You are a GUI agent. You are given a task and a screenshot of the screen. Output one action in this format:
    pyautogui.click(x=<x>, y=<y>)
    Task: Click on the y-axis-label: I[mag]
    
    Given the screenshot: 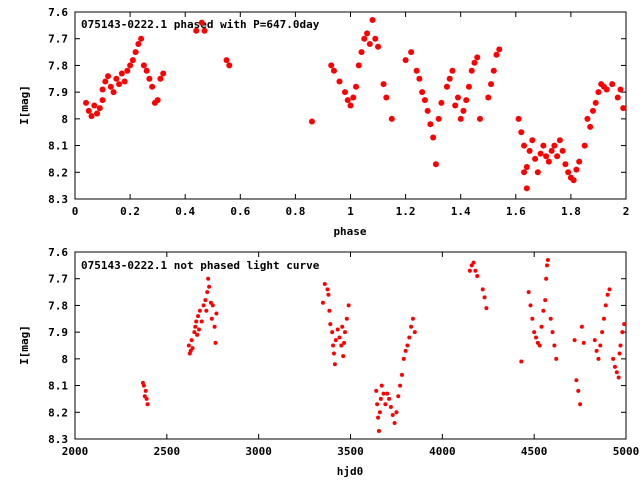 What is the action you would take?
    pyautogui.click(x=24, y=345)
    